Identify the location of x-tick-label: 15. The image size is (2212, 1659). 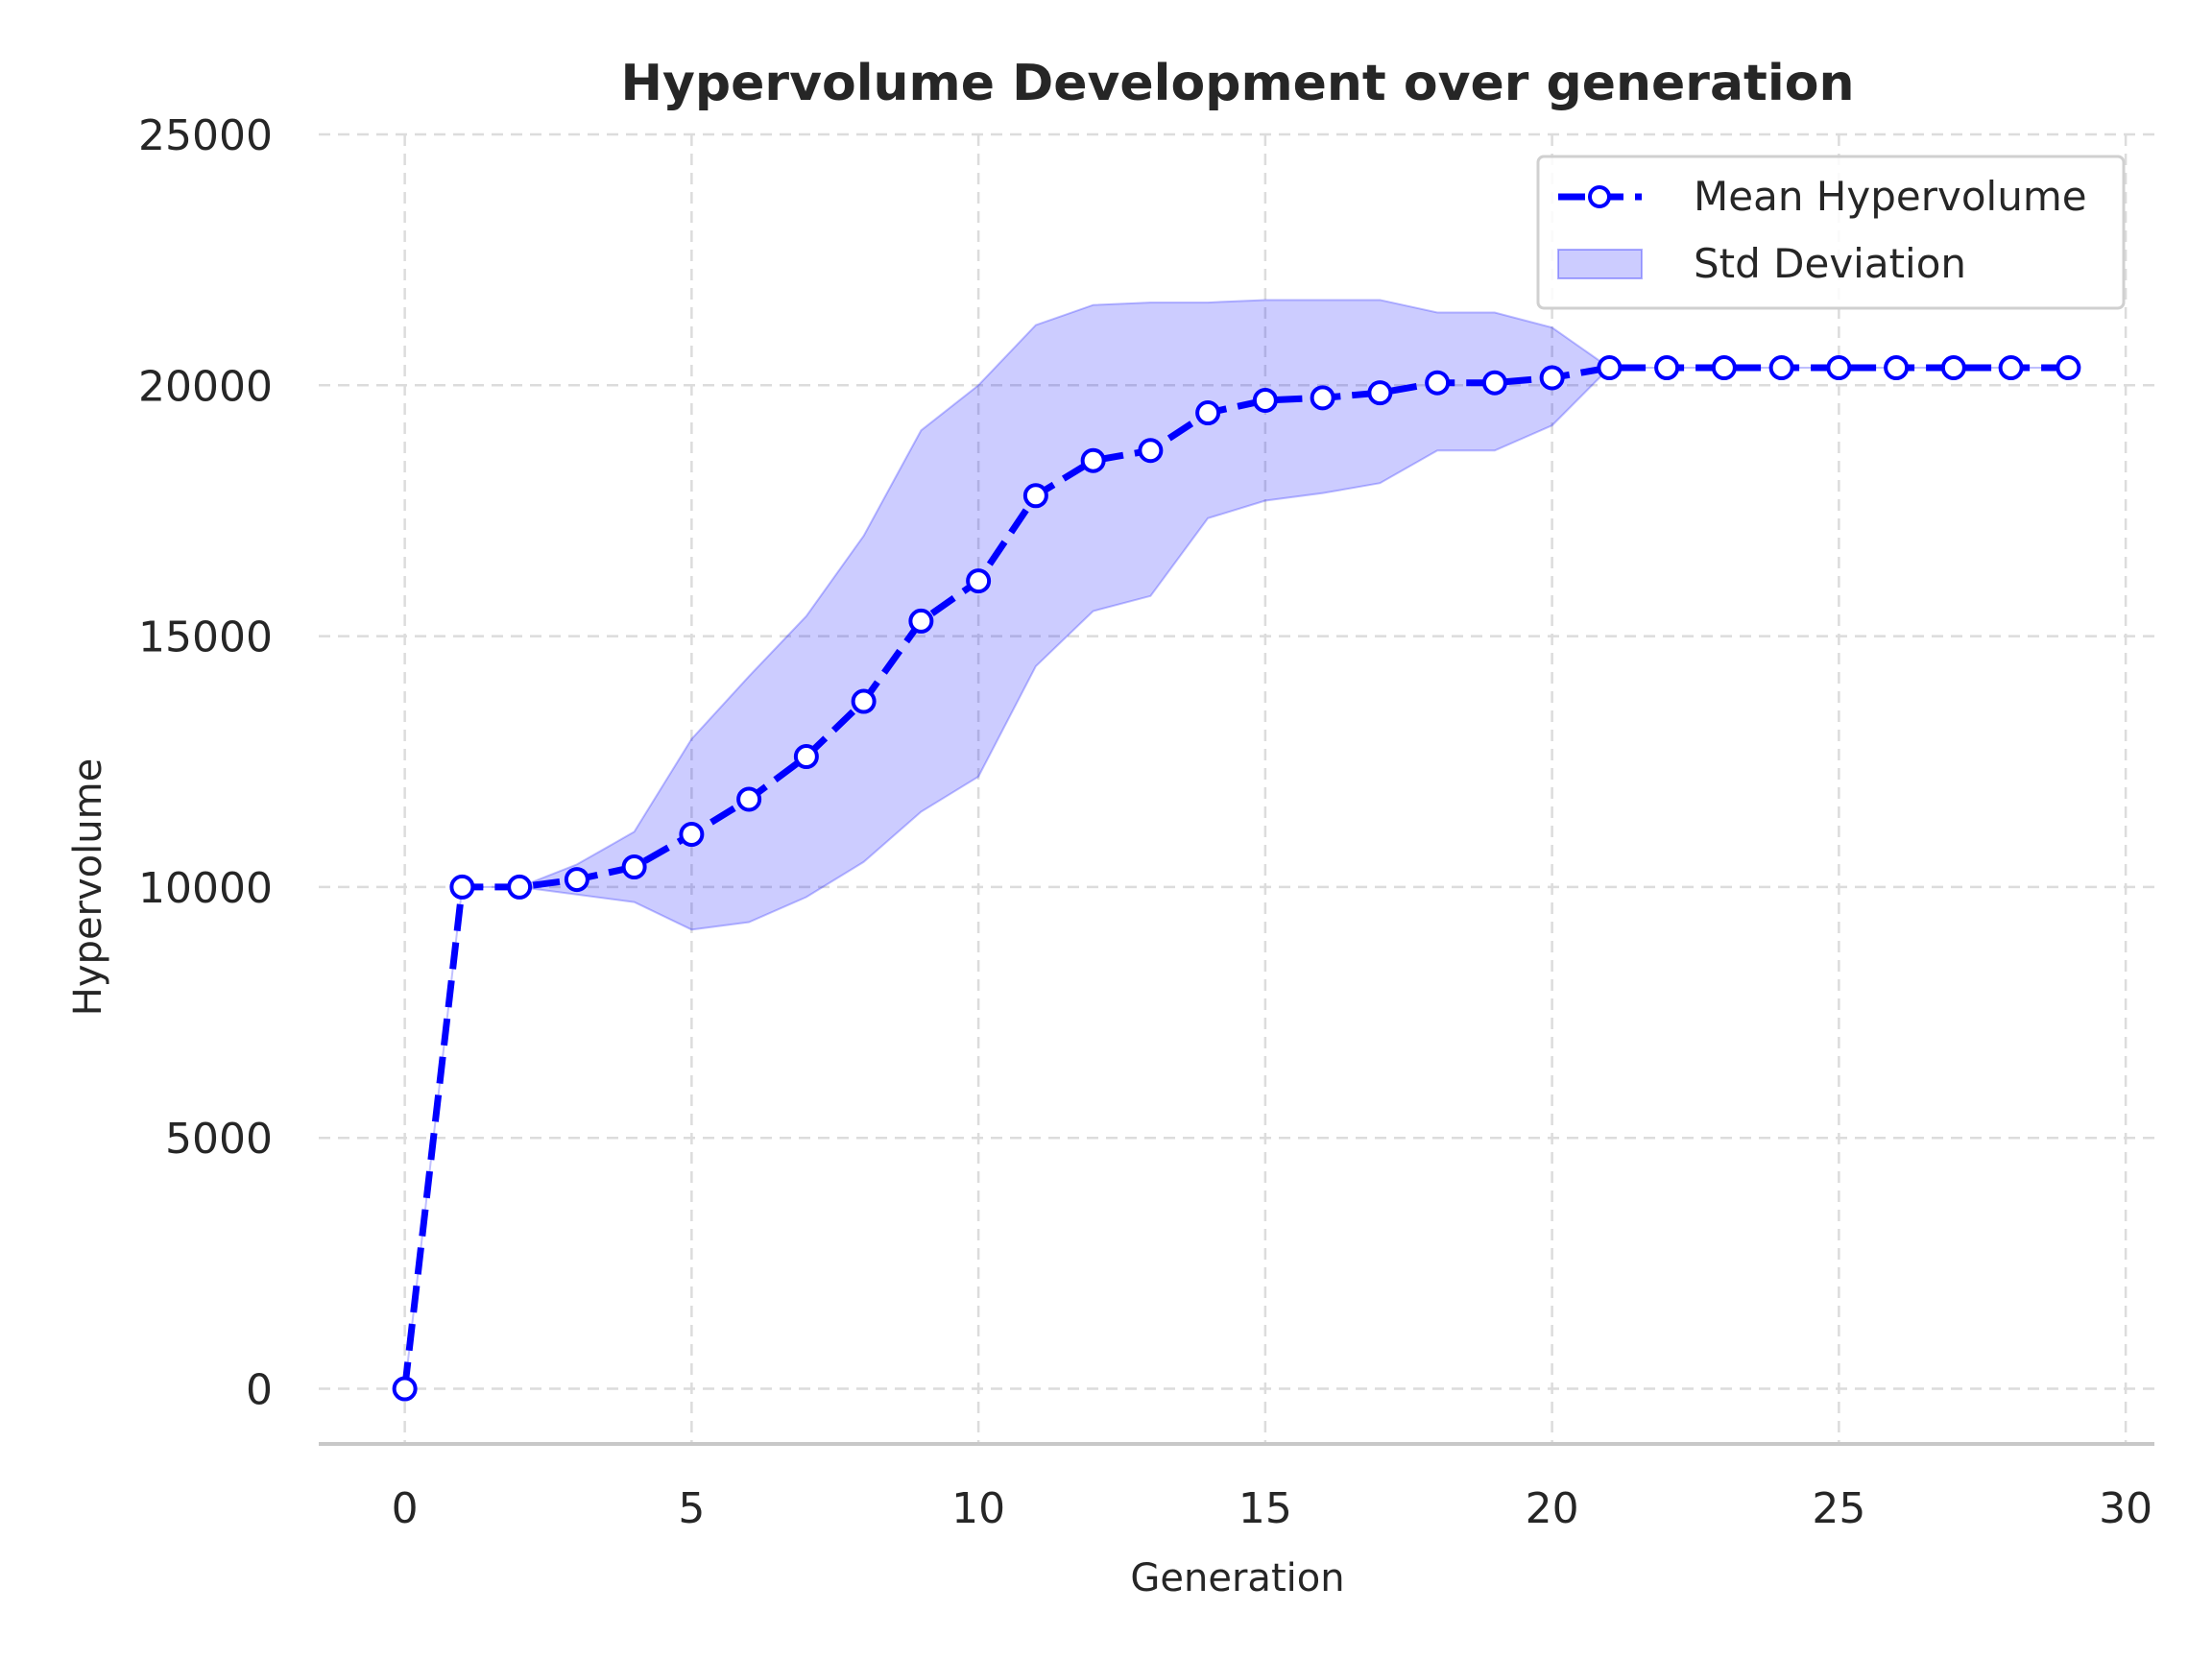
(1265, 1508).